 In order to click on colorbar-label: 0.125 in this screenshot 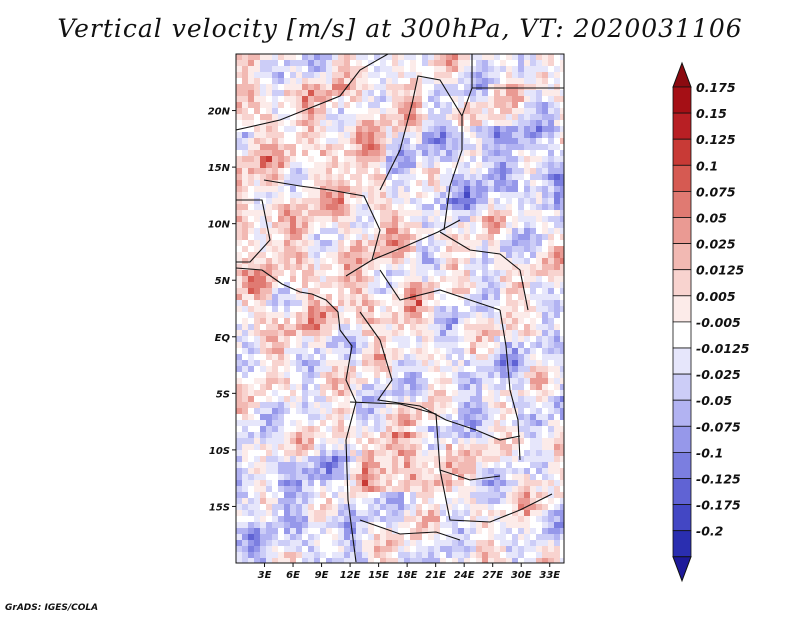, I will do `click(716, 139)`.